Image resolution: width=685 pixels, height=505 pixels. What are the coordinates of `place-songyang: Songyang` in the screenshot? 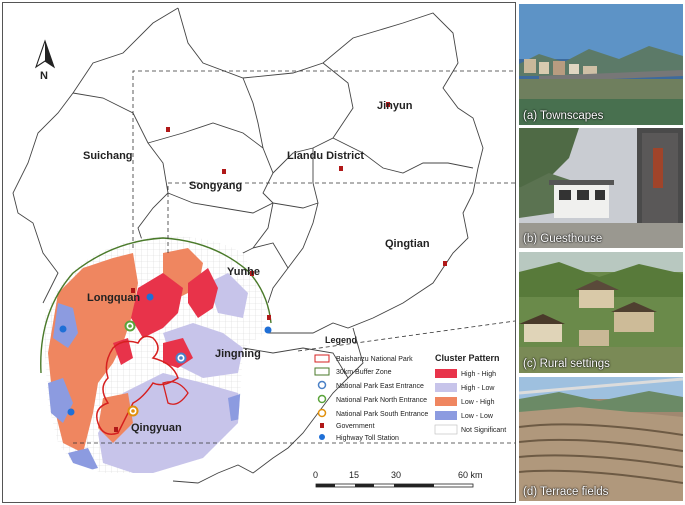 It's located at (215, 186).